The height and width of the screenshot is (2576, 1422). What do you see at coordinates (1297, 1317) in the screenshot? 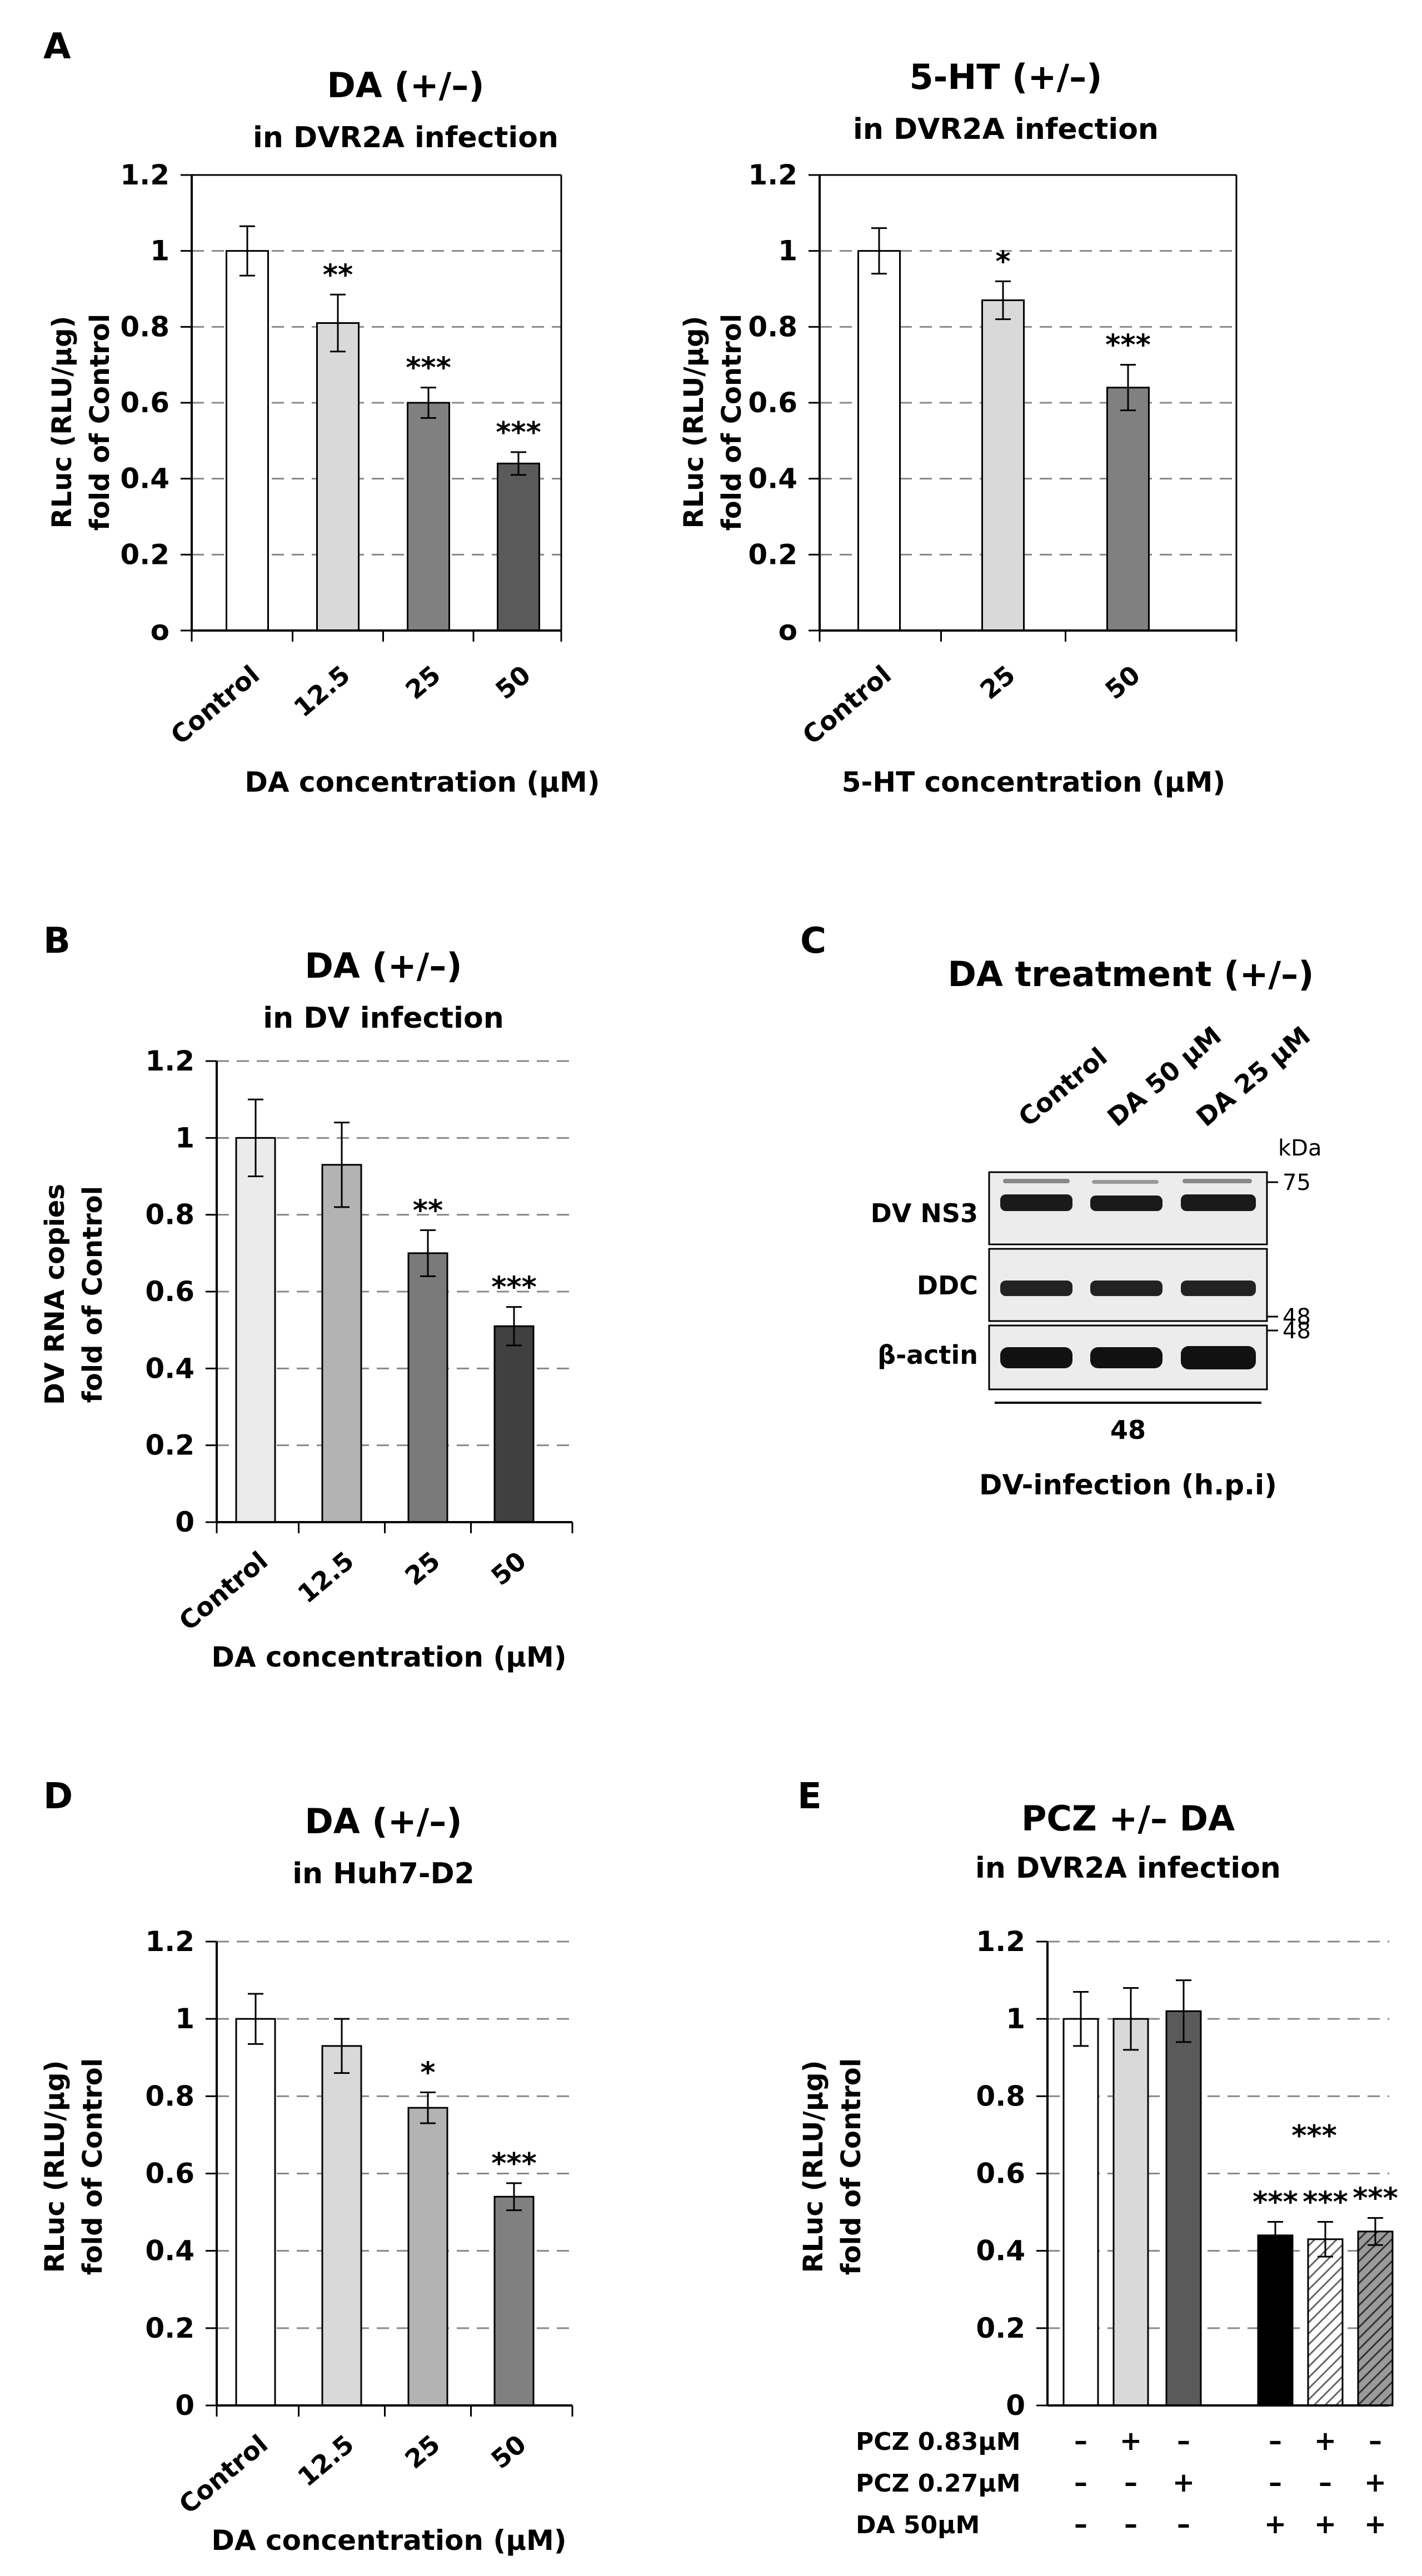
I see `marker-label-ddc: 48` at bounding box center [1297, 1317].